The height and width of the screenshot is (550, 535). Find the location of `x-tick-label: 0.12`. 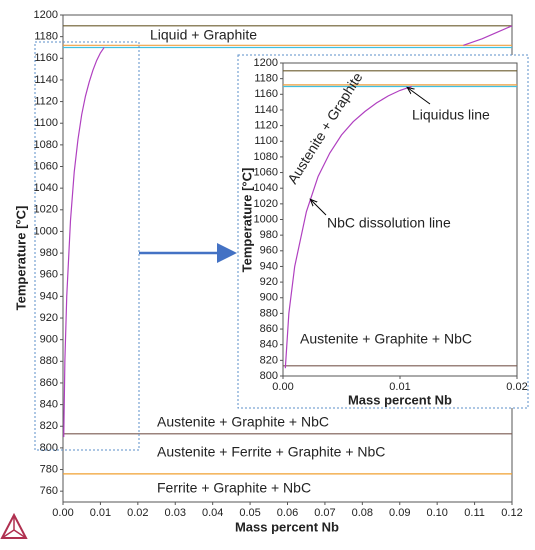

x-tick-label: 0.12 is located at coordinates (511, 513).